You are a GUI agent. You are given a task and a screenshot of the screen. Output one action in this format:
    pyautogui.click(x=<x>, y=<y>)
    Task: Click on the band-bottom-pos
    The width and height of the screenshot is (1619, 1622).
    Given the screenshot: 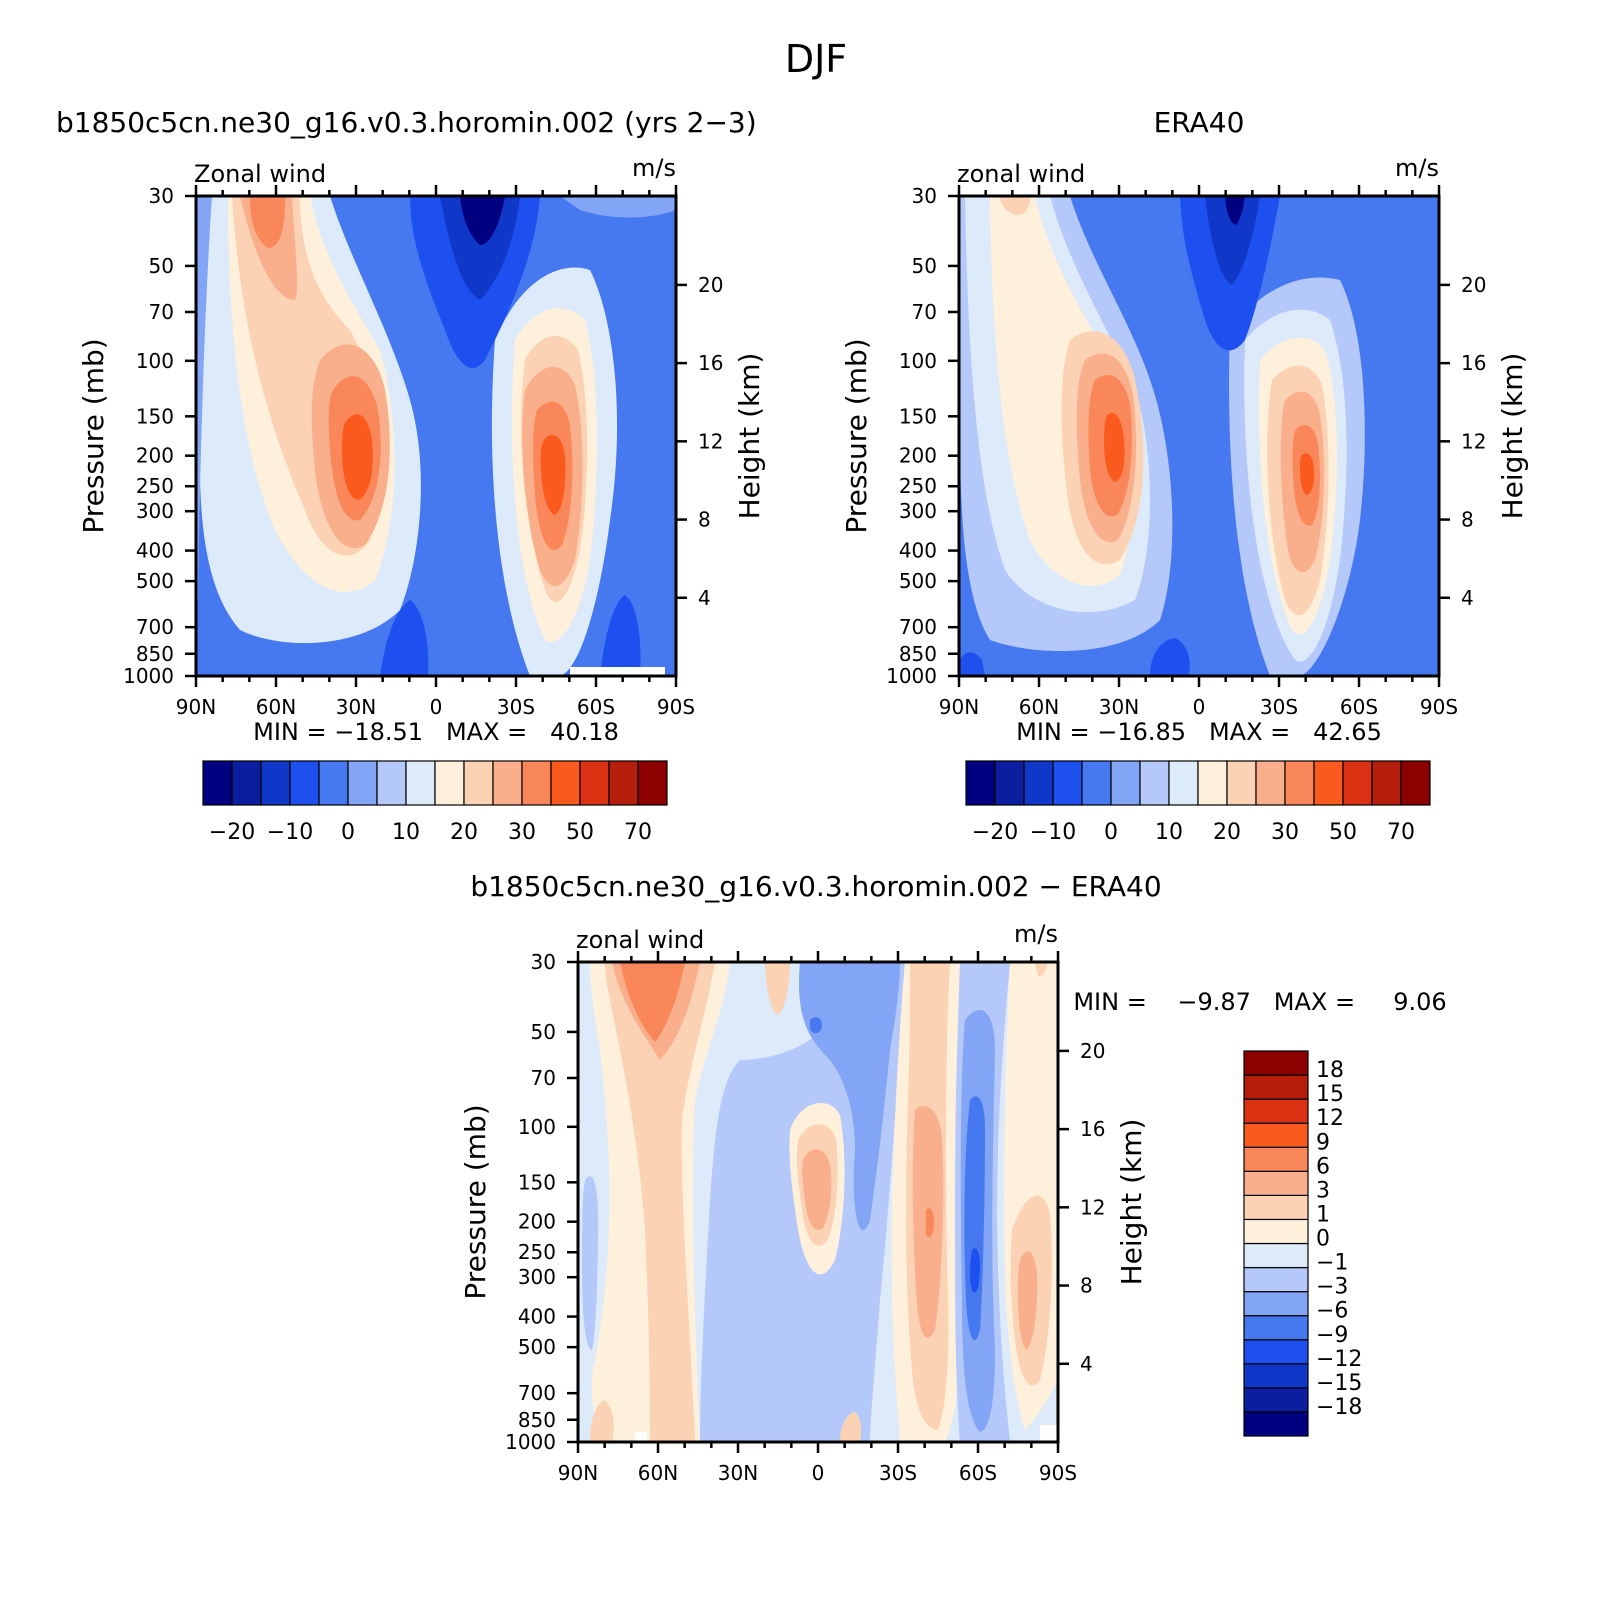 What is the action you would take?
    pyautogui.click(x=851, y=1427)
    